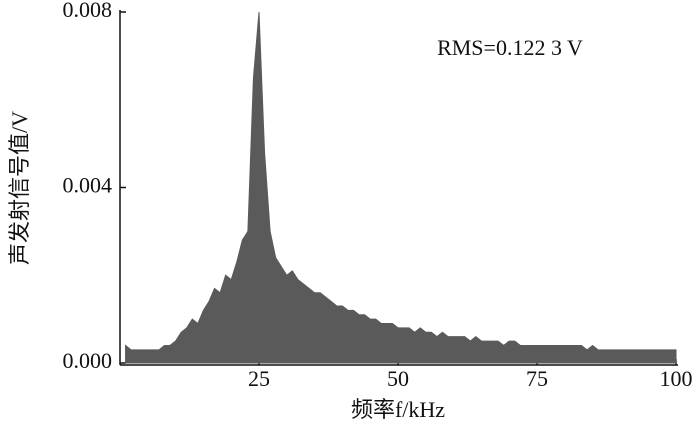 Image resolution: width=700 pixels, height=430 pixels. I want to click on y-tick-label: 0.000, so click(88, 360).